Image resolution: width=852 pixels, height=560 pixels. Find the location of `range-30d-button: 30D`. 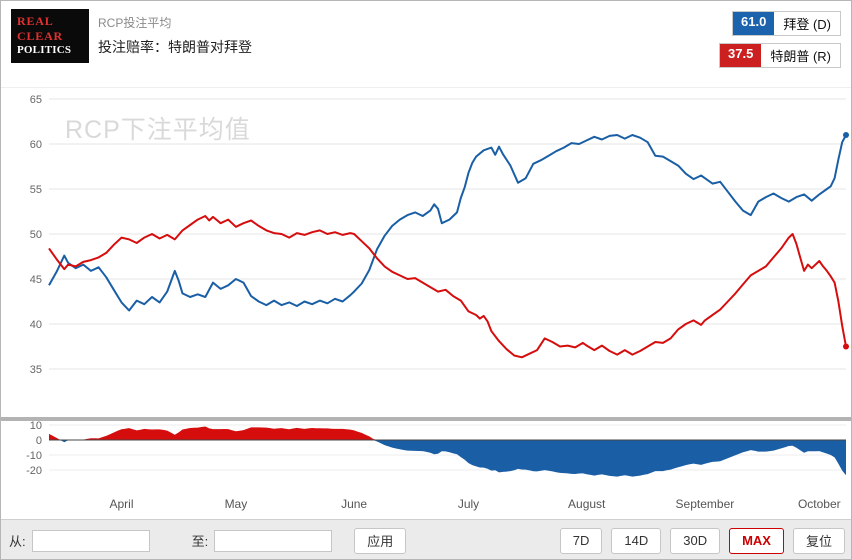

range-30d-button: 30D is located at coordinates (695, 540).